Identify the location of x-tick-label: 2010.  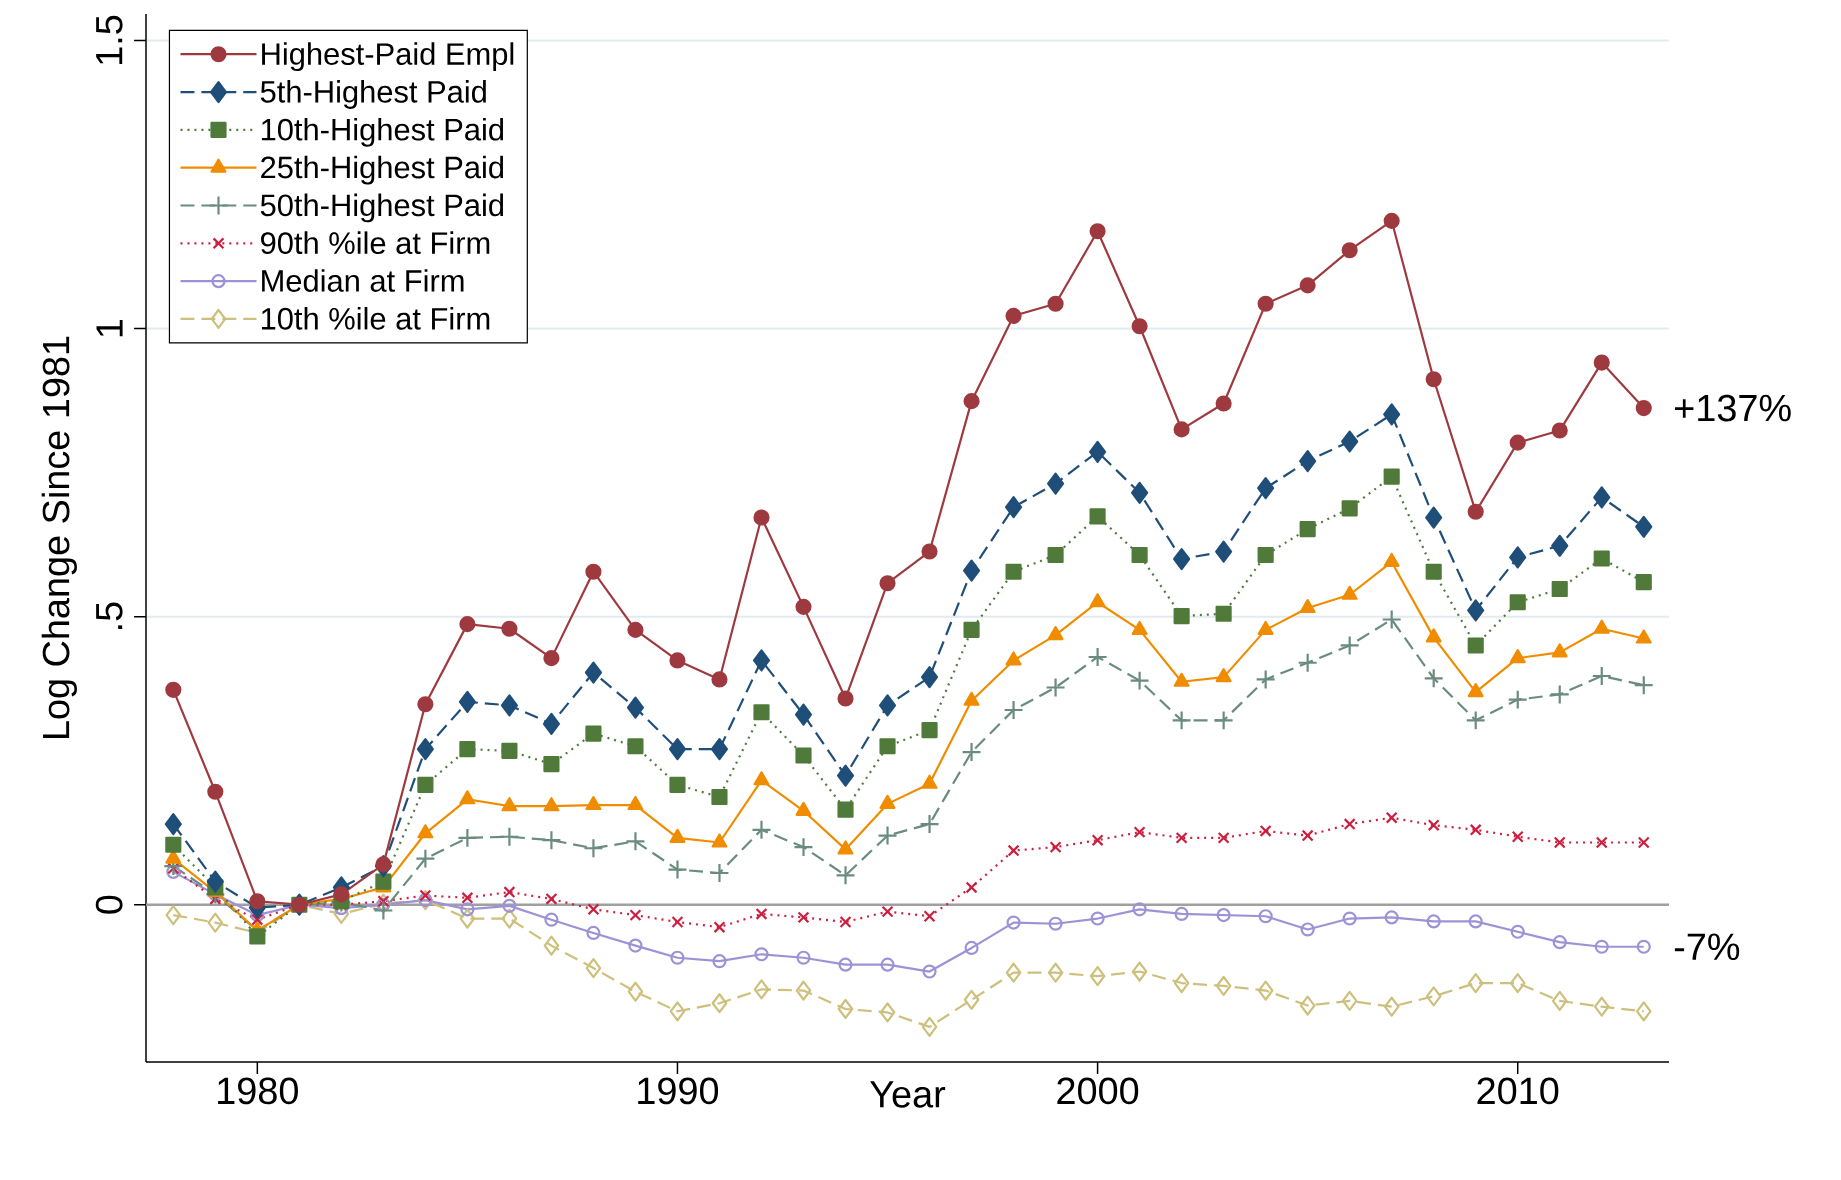
(1518, 1091).